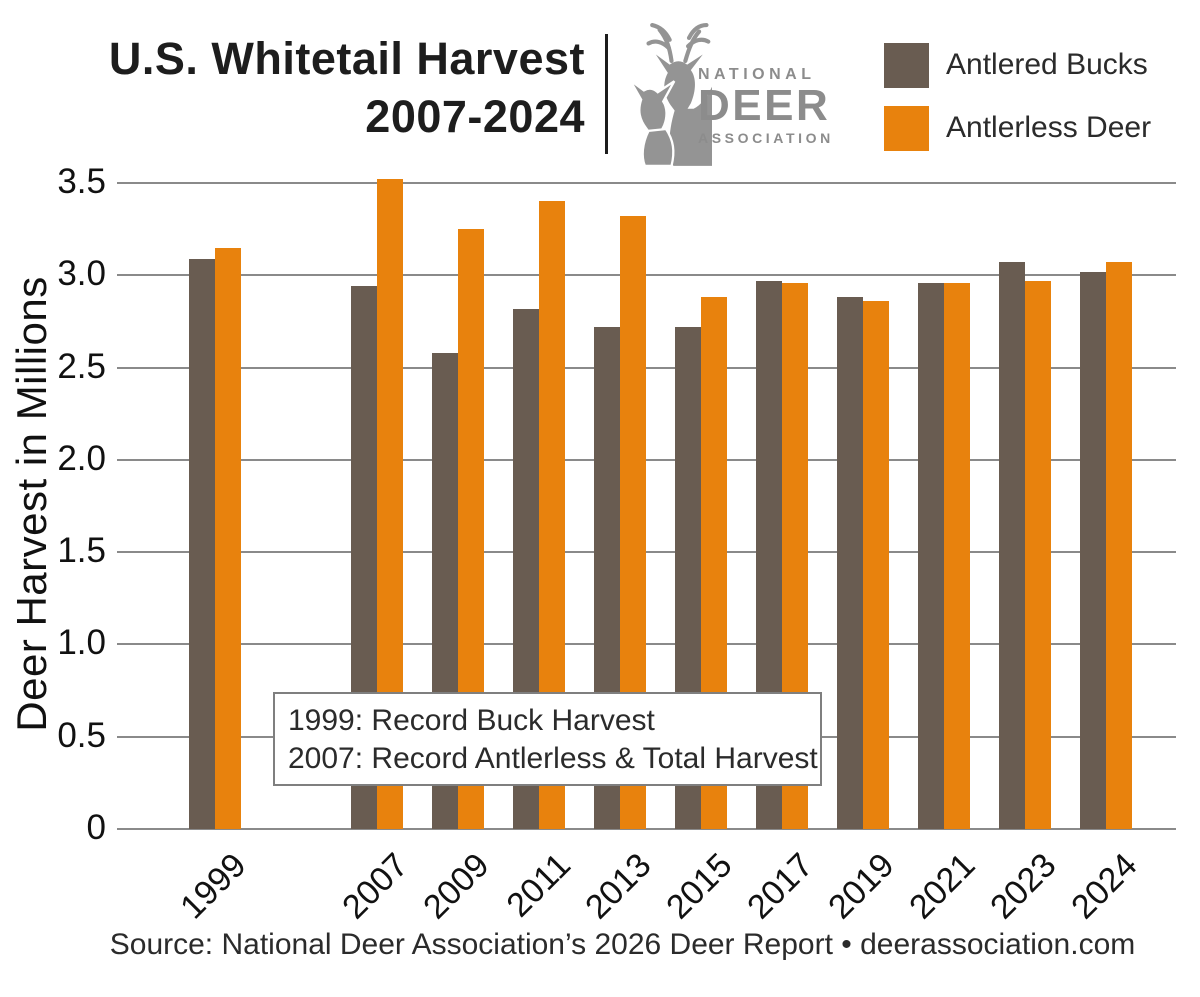 The image size is (1200, 997). What do you see at coordinates (931, 555) in the screenshot?
I see `bar-2021-antlered-bucks` at bounding box center [931, 555].